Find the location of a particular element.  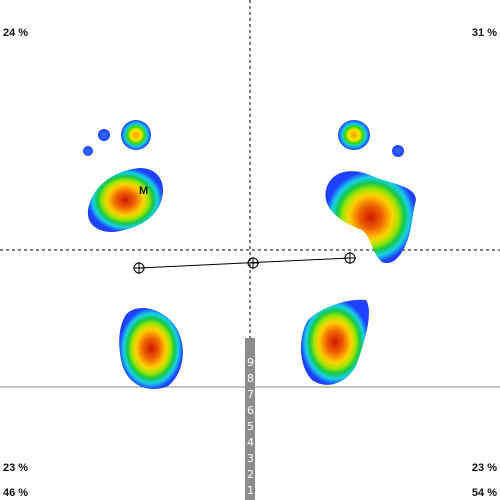

right-small-toe-blob is located at coordinates (398, 151).